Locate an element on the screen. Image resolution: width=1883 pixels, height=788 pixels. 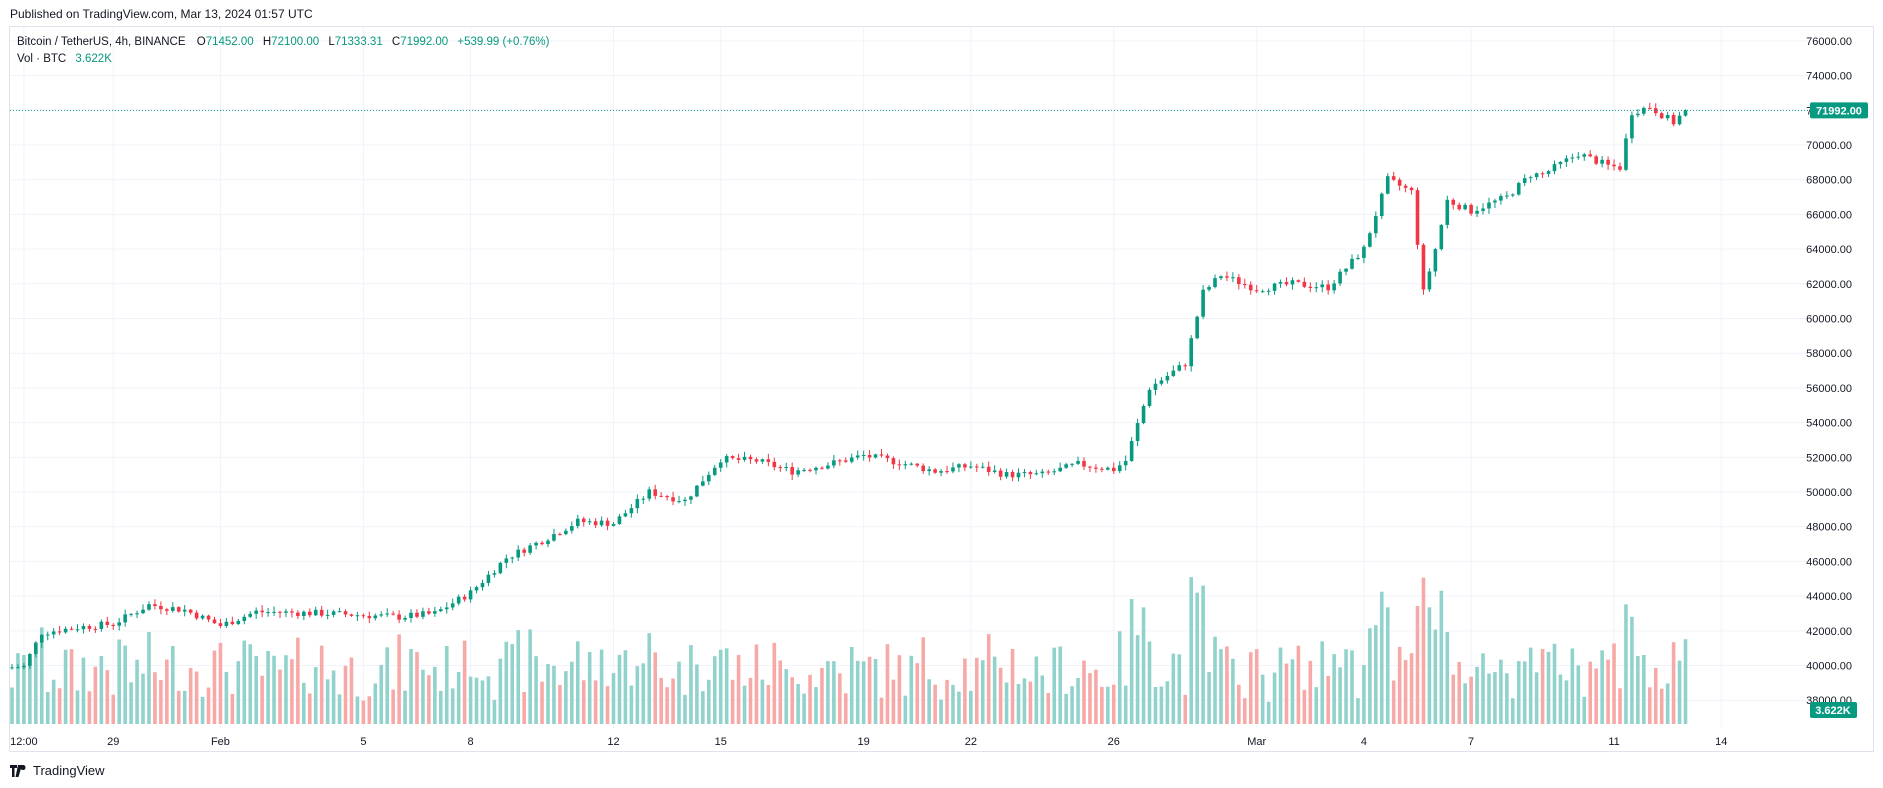
x-tick-label: Feb is located at coordinates (220, 742).